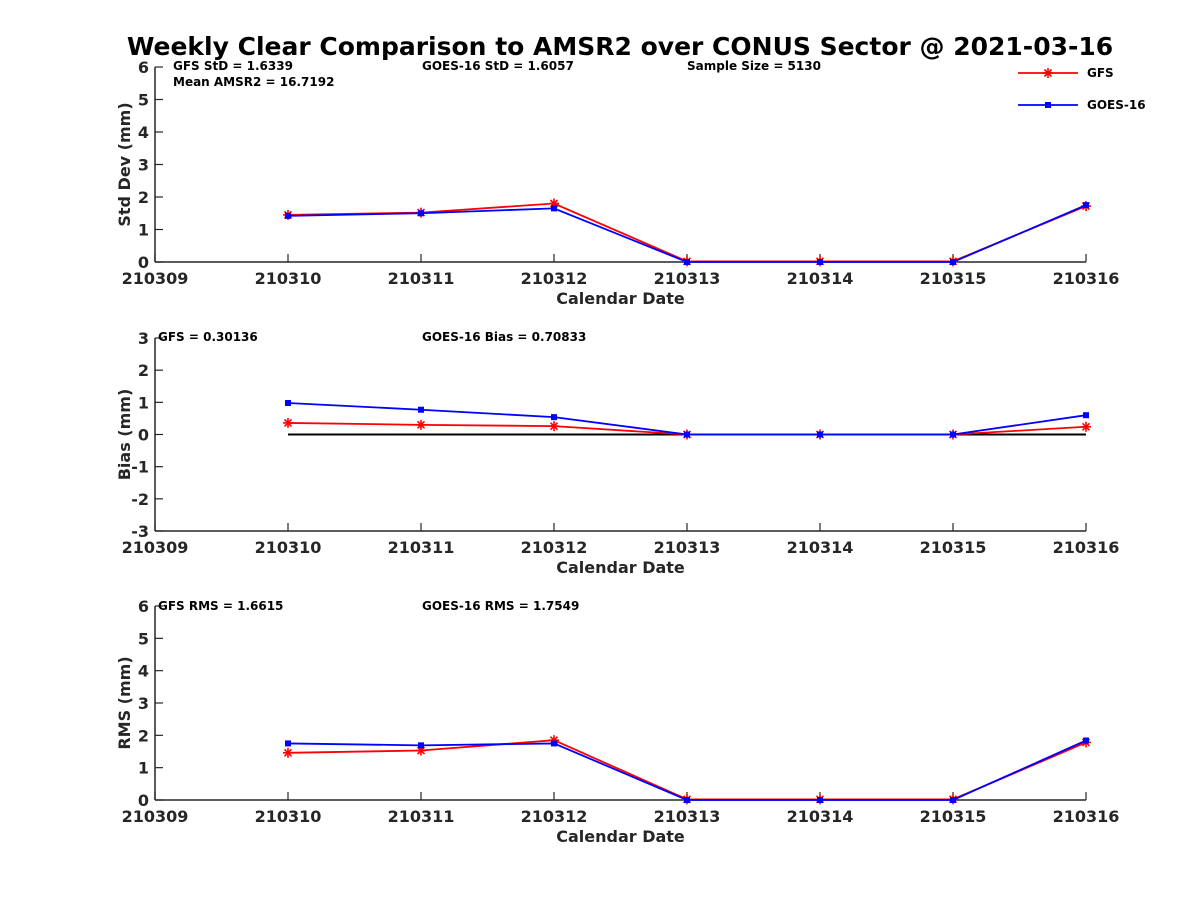 The image size is (1200, 900). What do you see at coordinates (1100, 73) in the screenshot?
I see `legend-label: GFS` at bounding box center [1100, 73].